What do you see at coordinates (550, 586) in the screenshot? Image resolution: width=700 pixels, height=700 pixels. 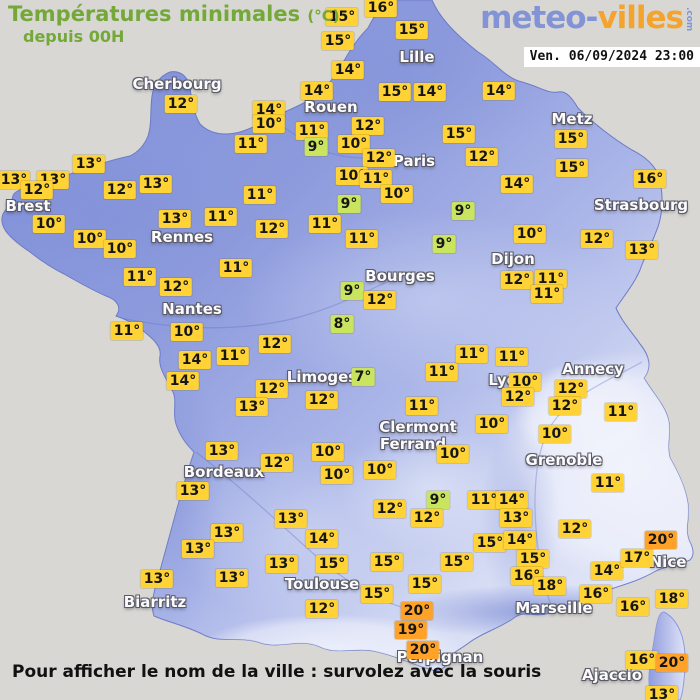 I see `temp-badge: 18°` at bounding box center [550, 586].